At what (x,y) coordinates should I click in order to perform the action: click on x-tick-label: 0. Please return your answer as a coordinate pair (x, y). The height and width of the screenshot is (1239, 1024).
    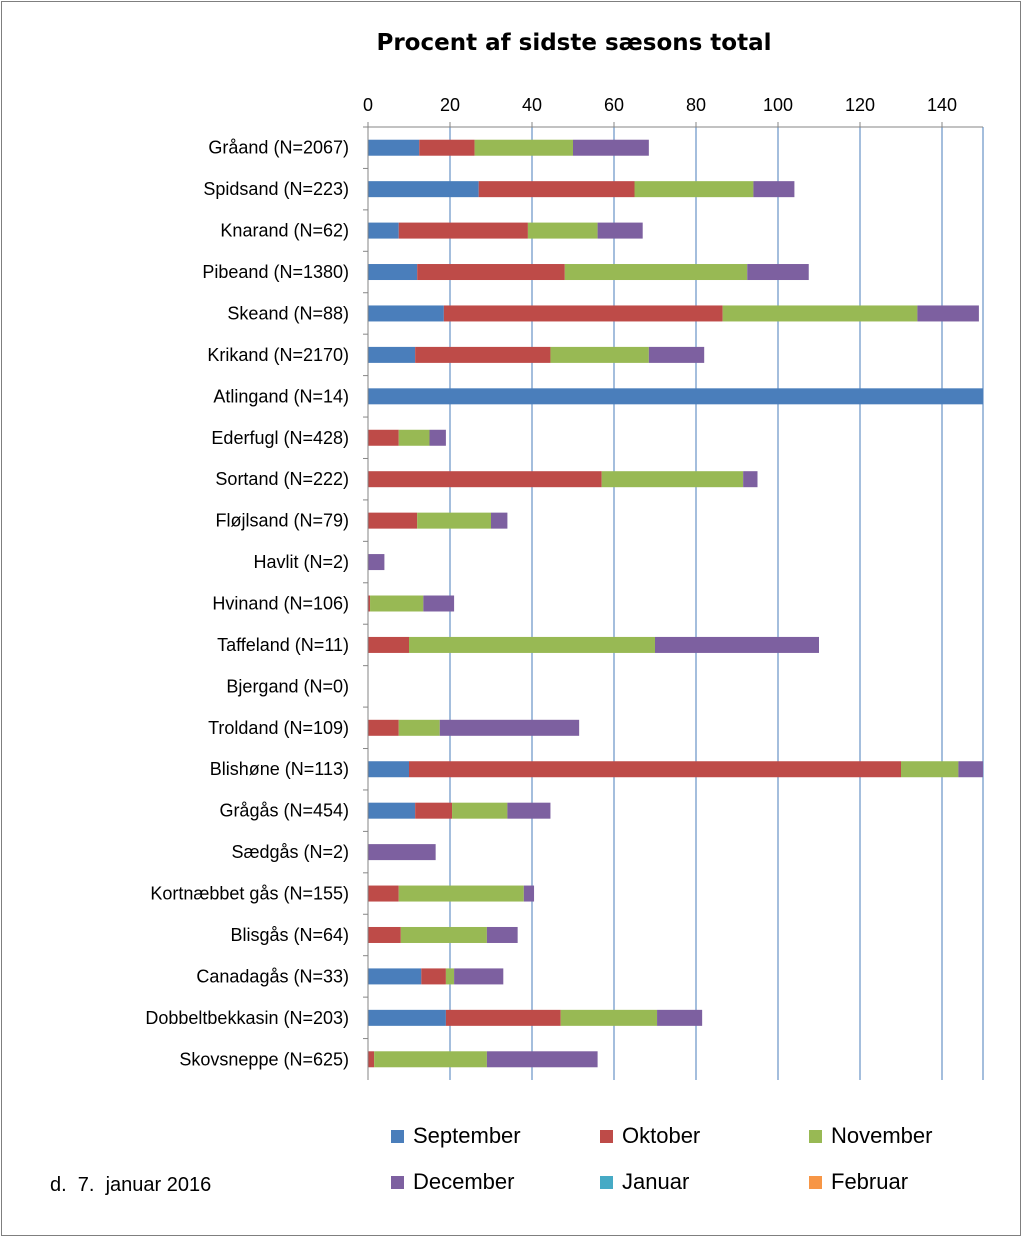
    Looking at the image, I should click on (368, 105).